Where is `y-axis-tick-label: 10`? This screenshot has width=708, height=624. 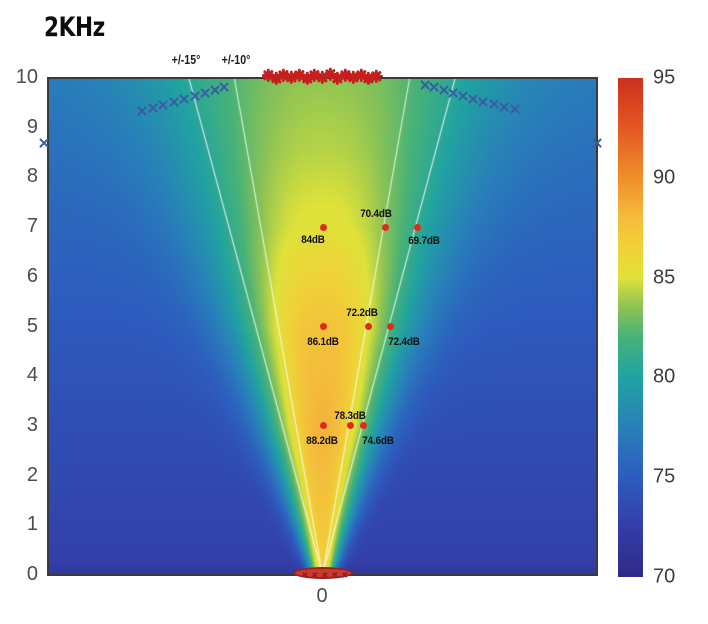
y-axis-tick-label: 10 is located at coordinates (26, 77).